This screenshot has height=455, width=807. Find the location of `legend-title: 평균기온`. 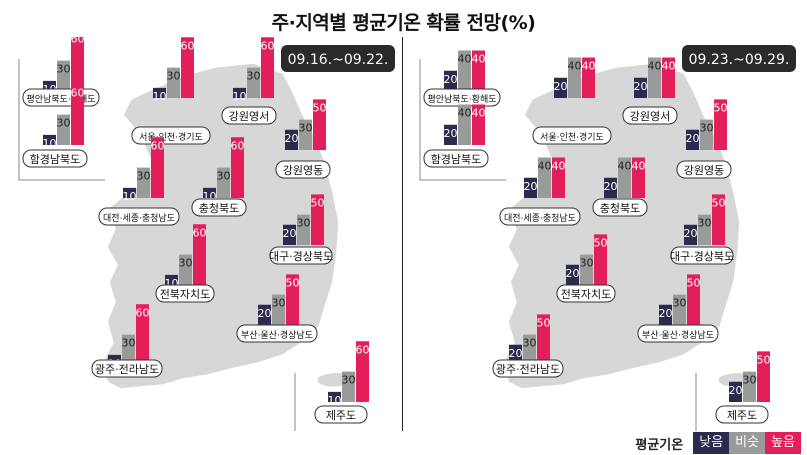

legend-title: 평균기온 is located at coordinates (659, 445).